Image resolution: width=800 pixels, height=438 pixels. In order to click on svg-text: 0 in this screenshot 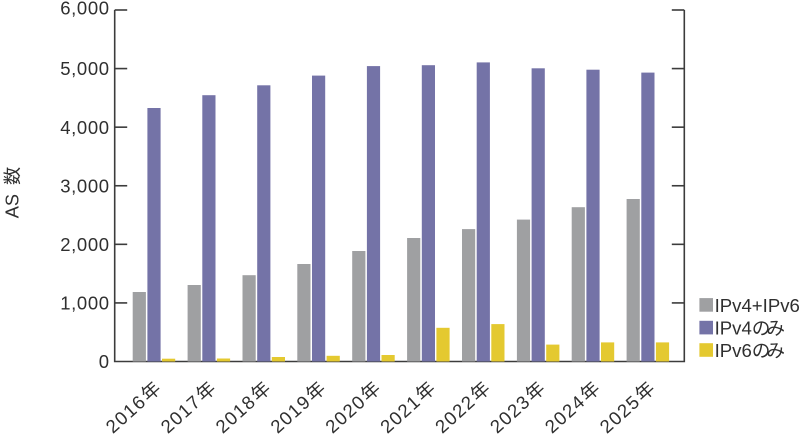, I will do `click(104, 361)`.